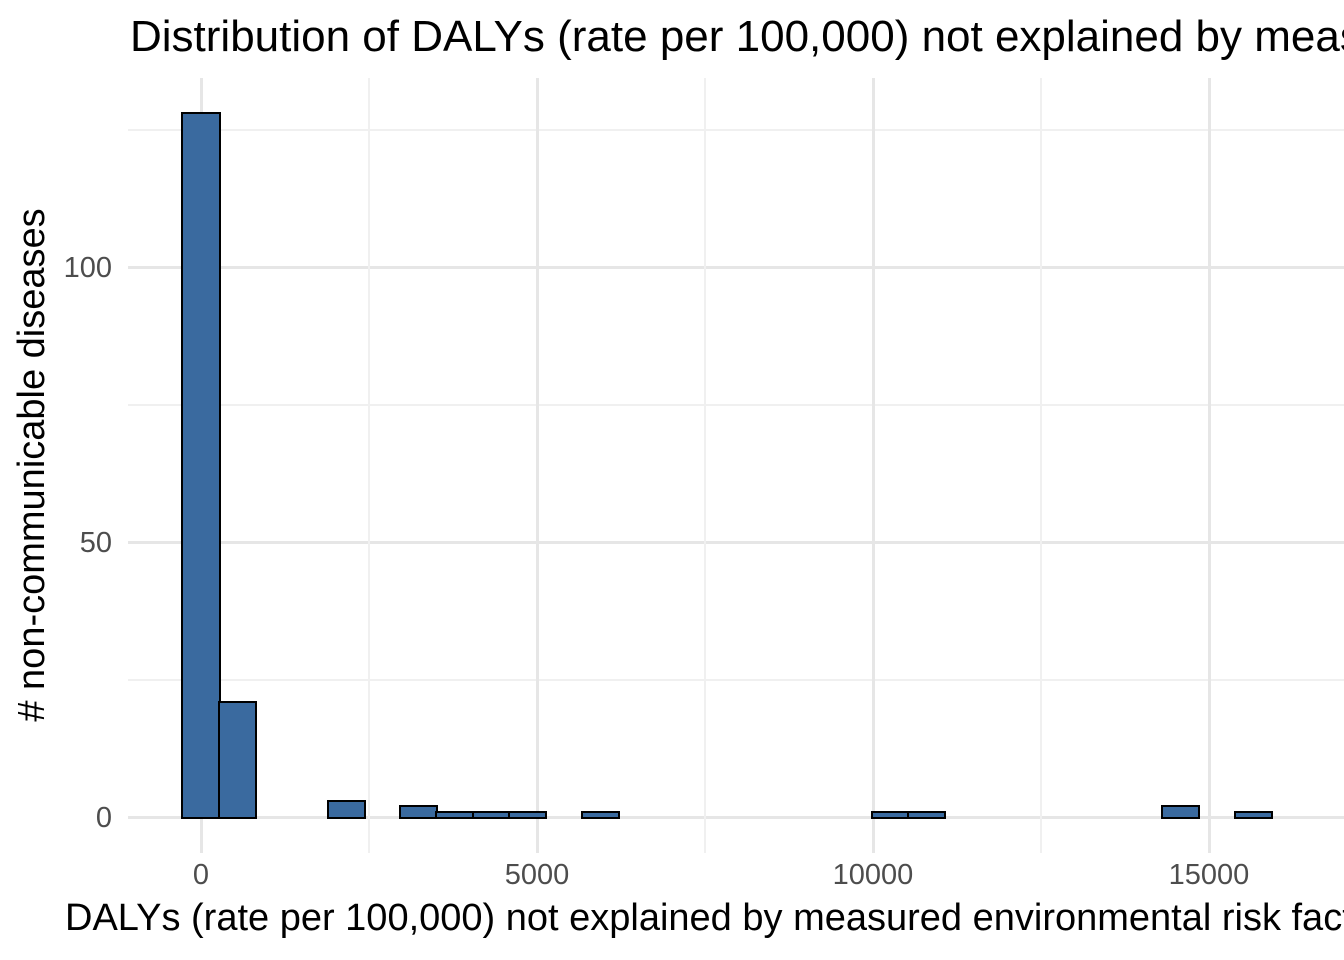 This screenshot has width=1344, height=960. I want to click on y-tick-label: 100, so click(87, 267).